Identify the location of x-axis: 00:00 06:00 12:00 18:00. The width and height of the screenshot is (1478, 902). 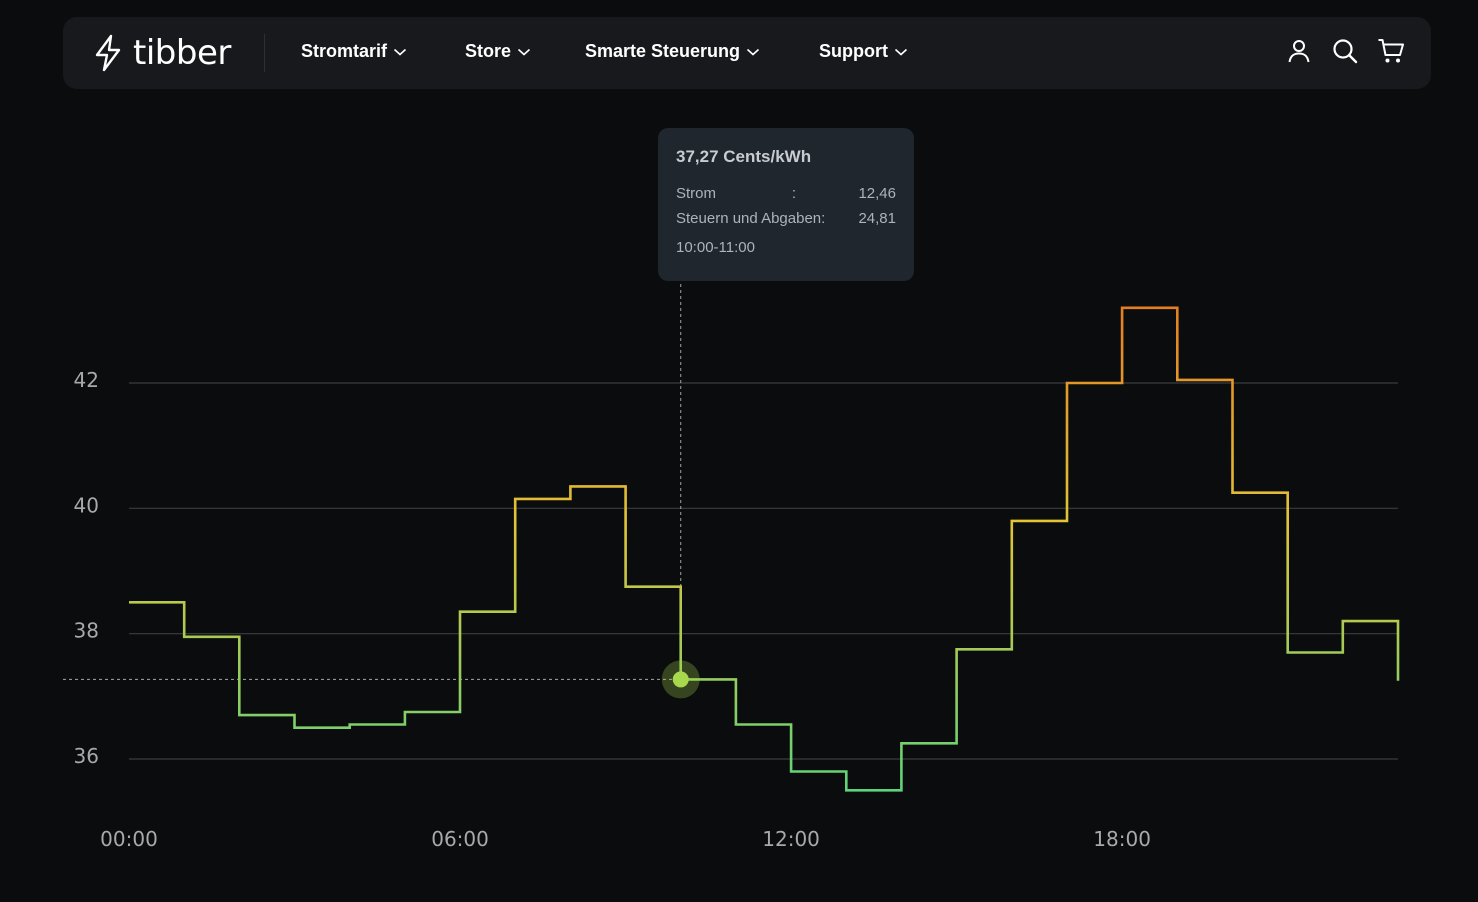
(625, 839).